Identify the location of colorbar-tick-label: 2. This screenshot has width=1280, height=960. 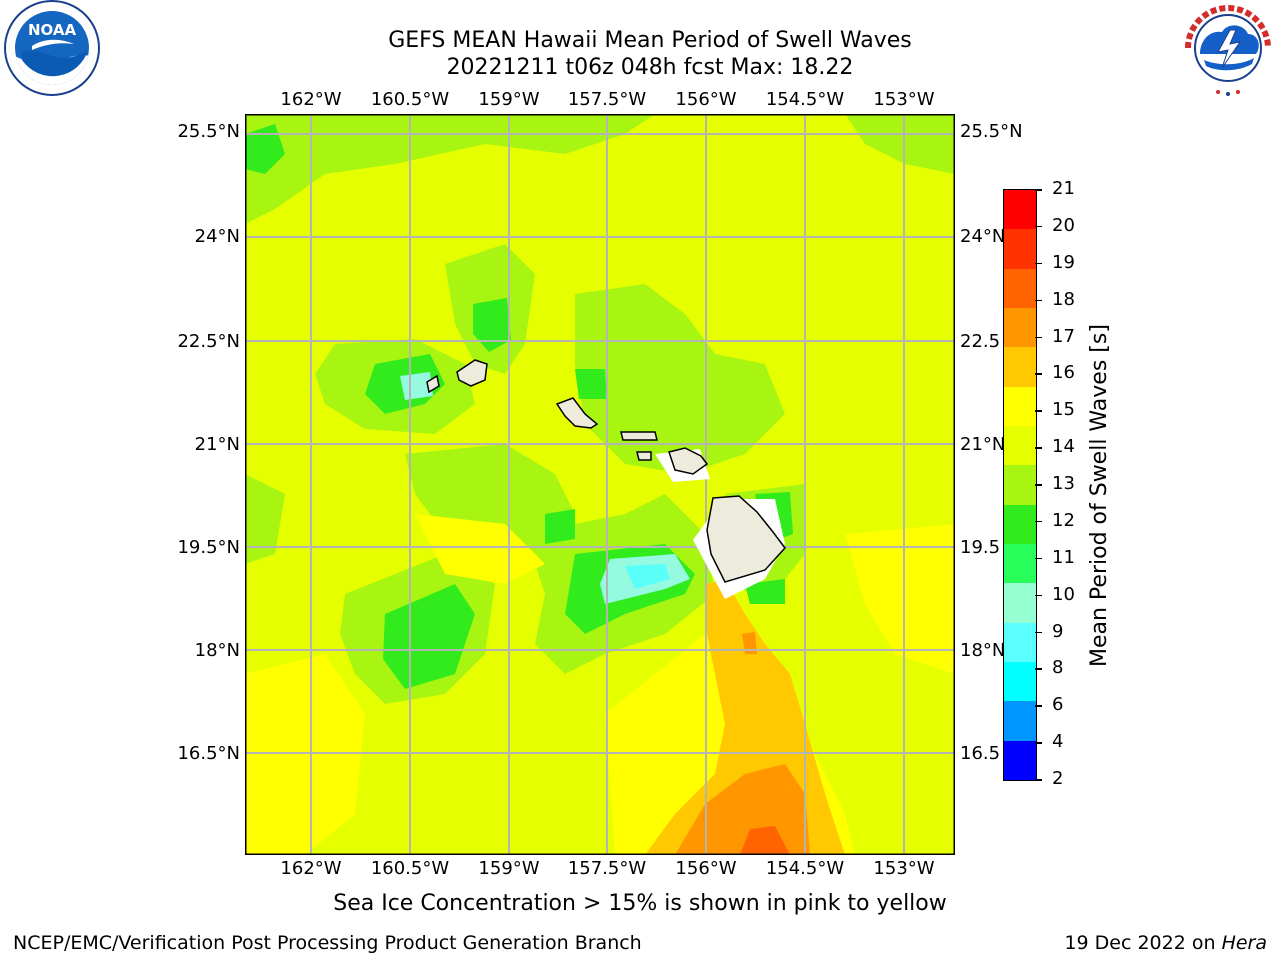
(1058, 778).